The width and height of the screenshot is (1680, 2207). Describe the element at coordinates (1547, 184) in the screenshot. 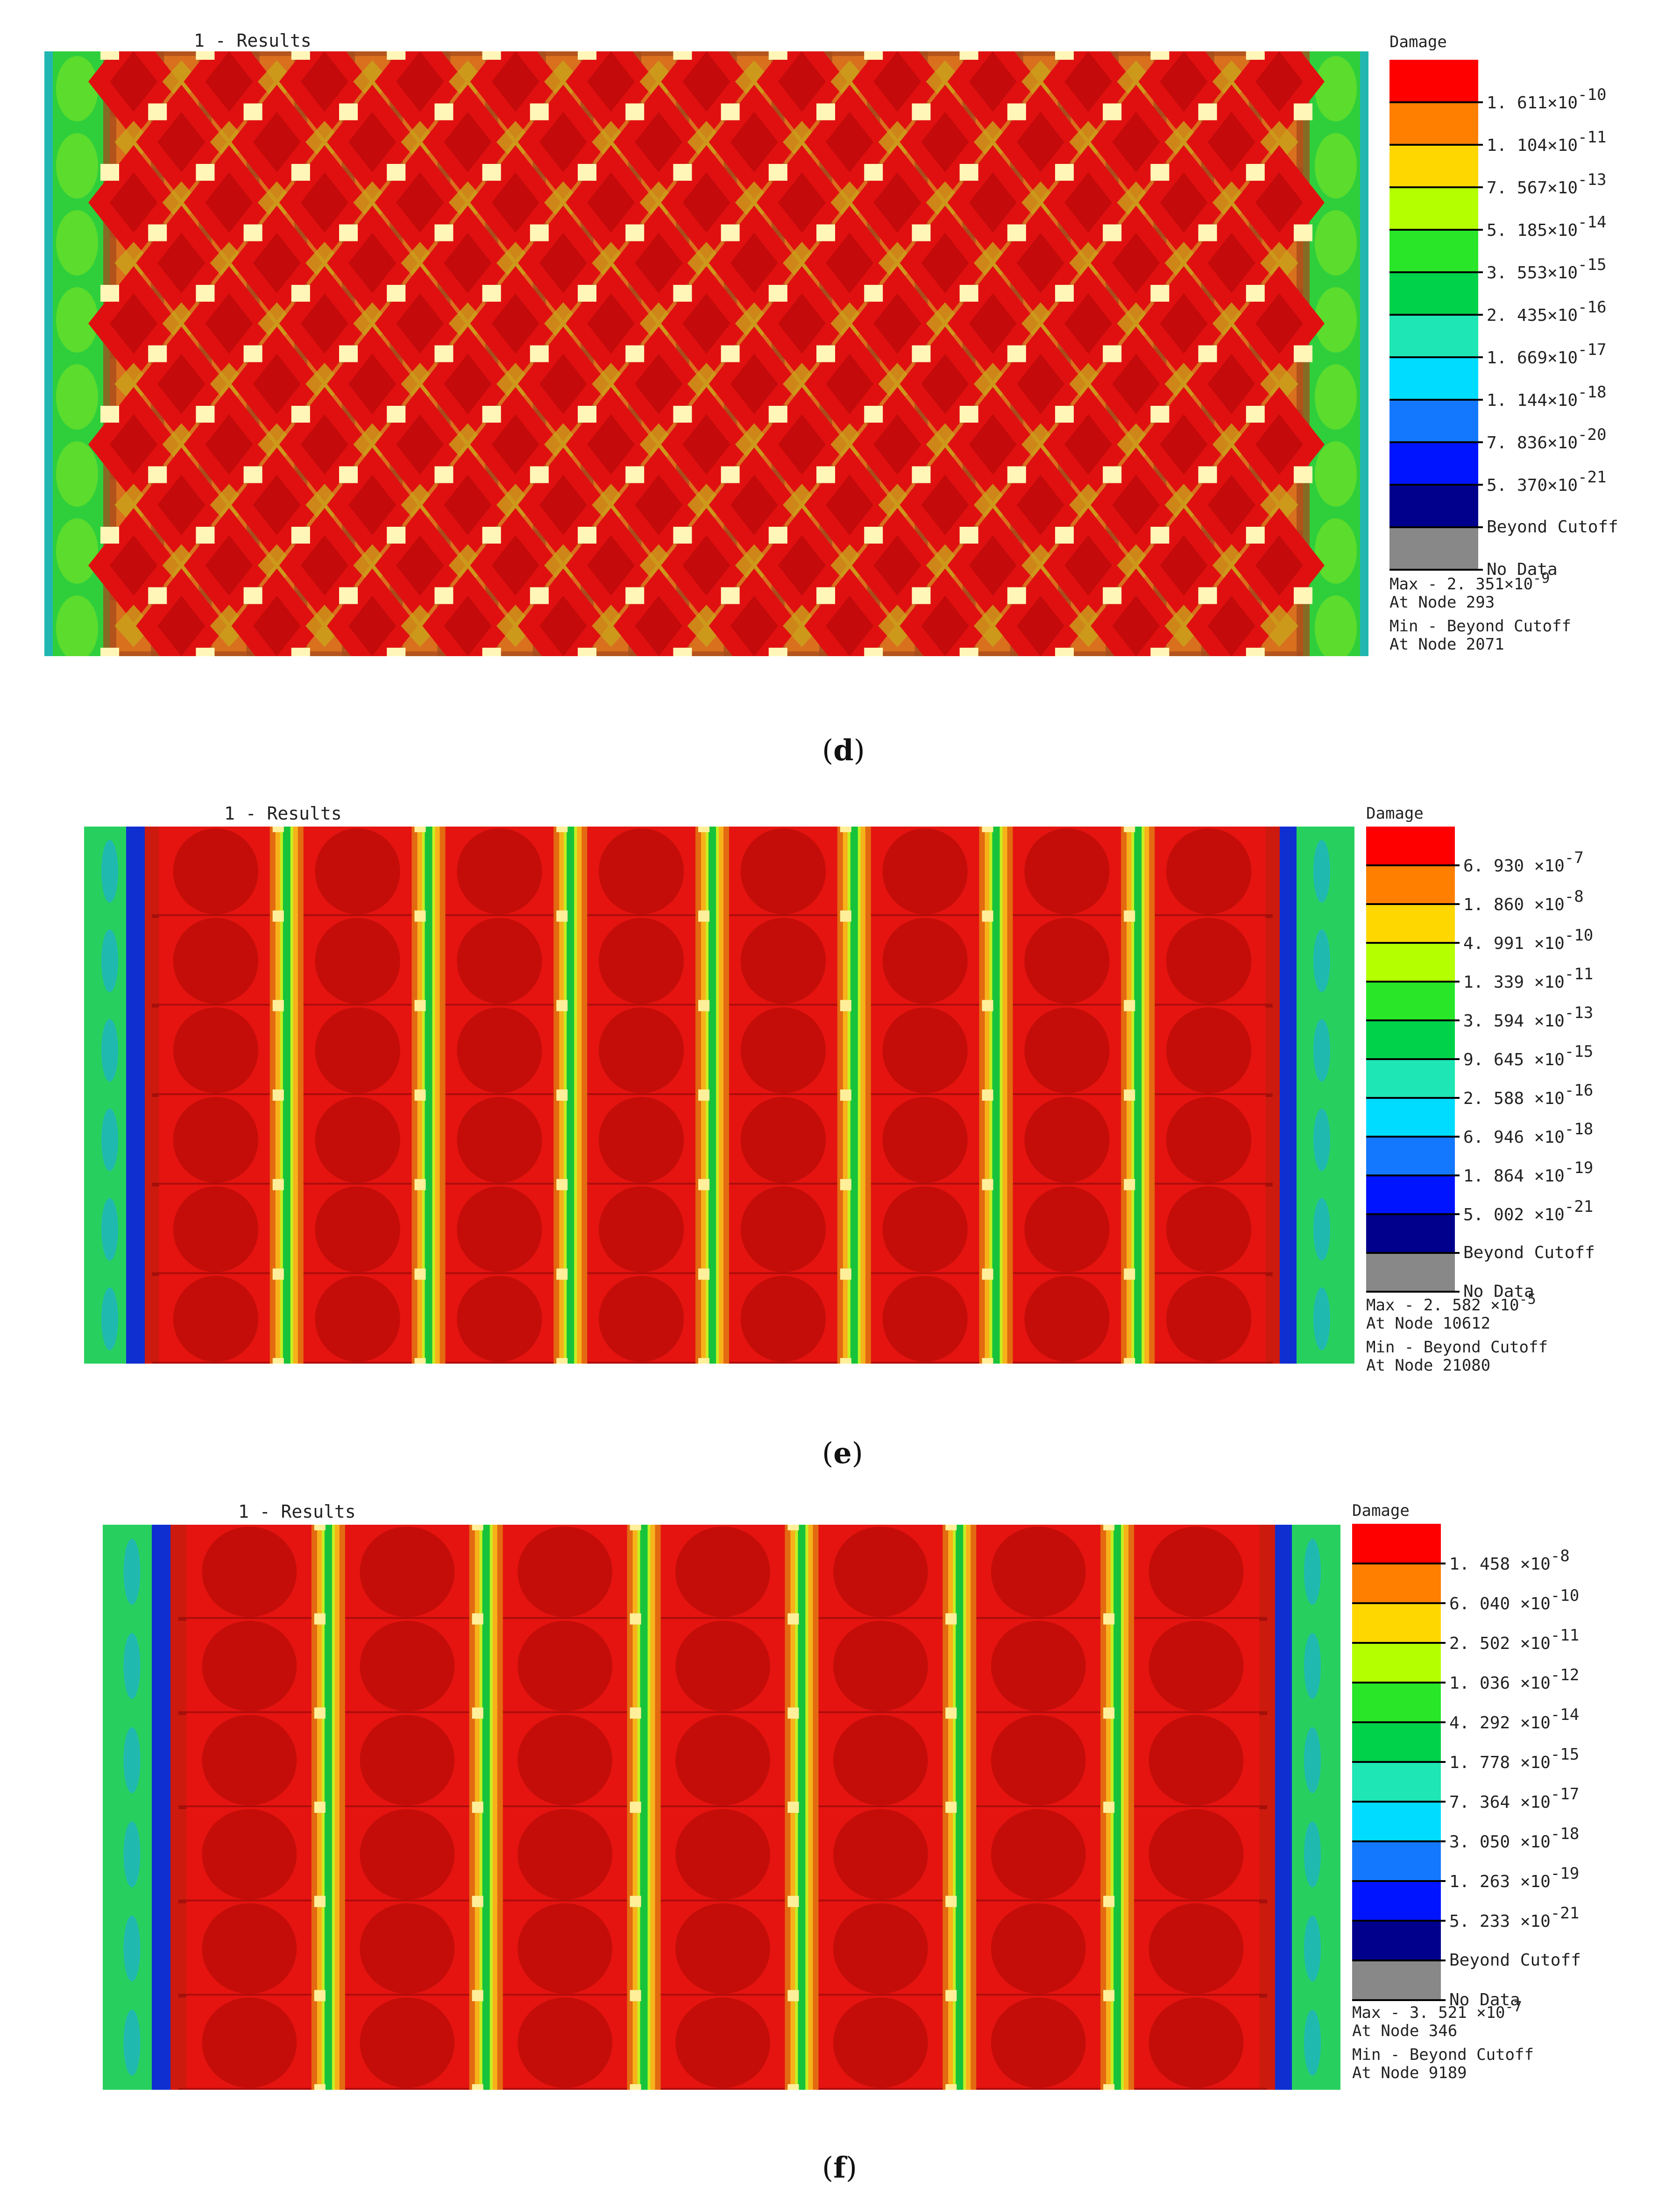

I see `legend-tick-label: 7. 567×10-13` at that location.